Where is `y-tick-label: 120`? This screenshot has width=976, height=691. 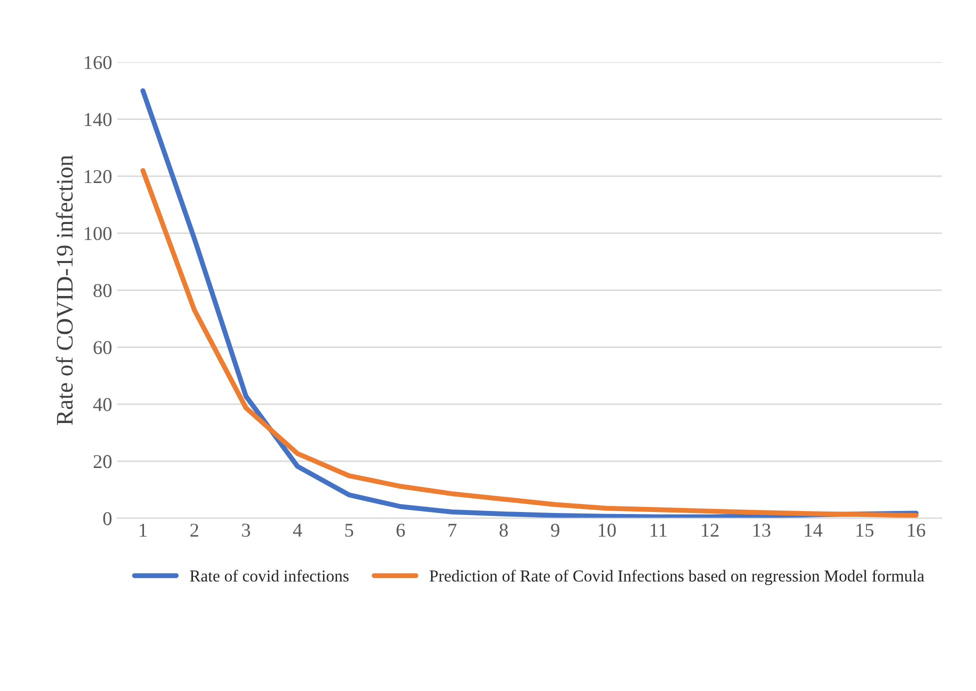 y-tick-label: 120 is located at coordinates (98, 177).